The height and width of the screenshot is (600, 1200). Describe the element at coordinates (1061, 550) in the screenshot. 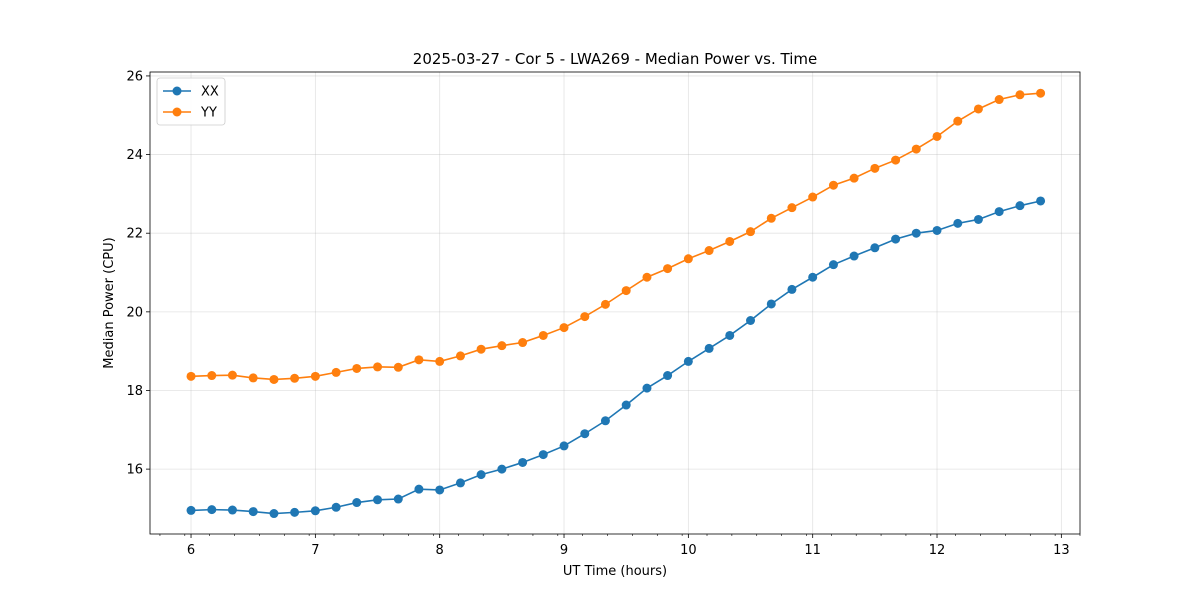

I see `x-tick-label: 13` at that location.